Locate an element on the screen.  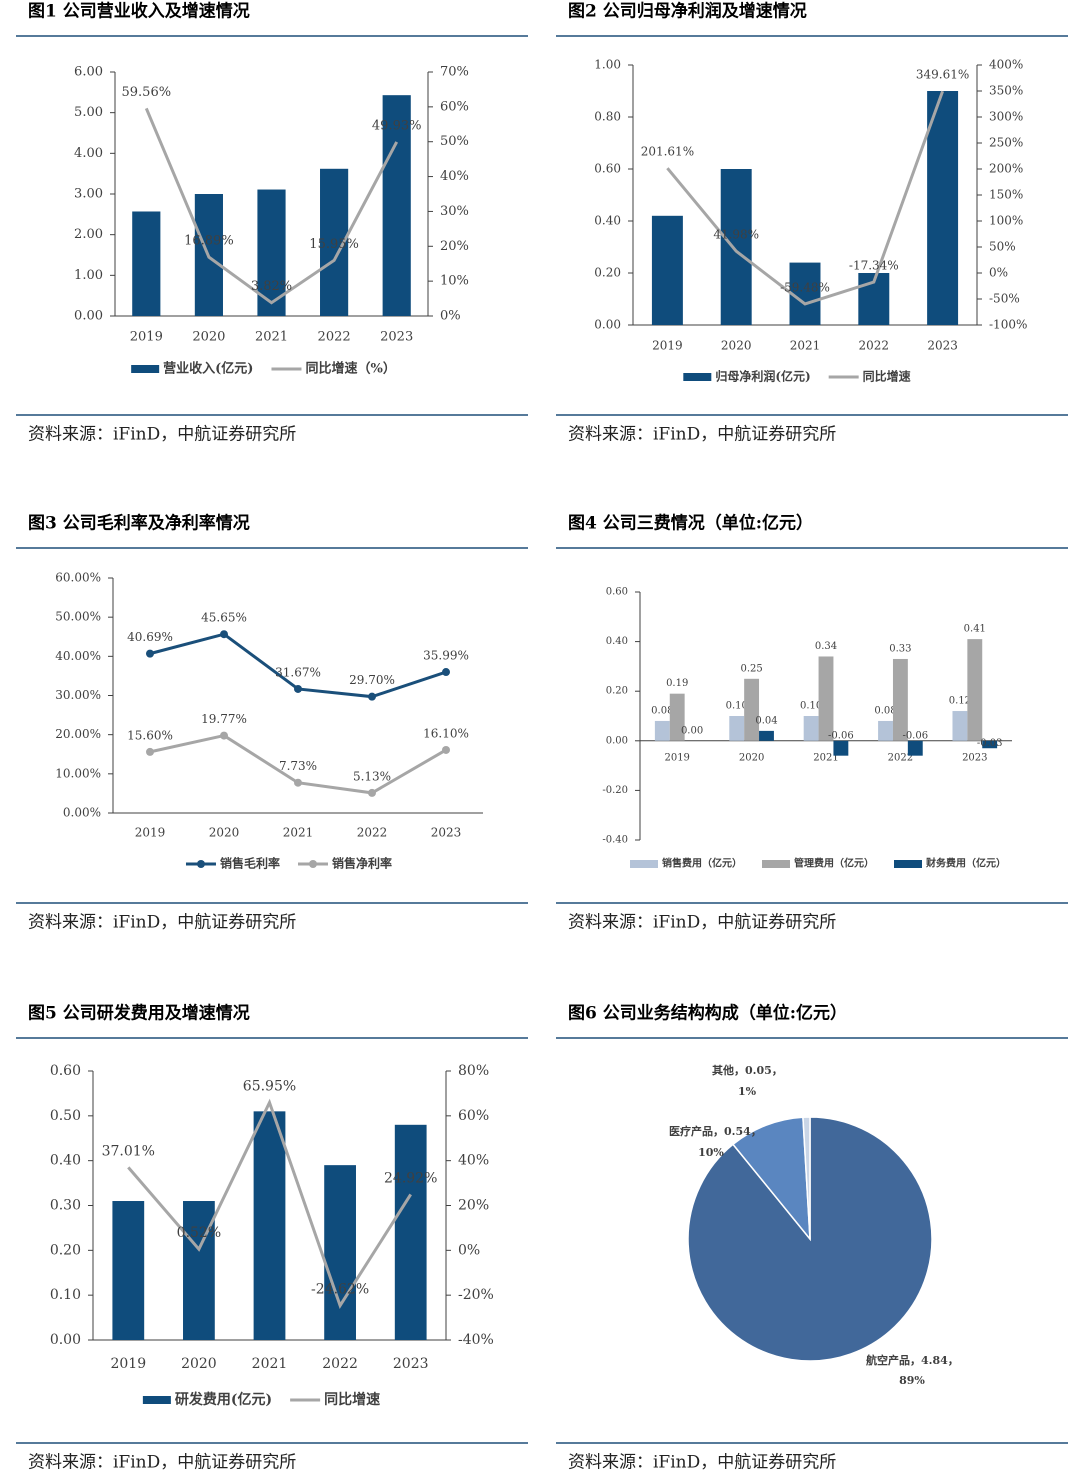
data-label: 5.13% is located at coordinates (372, 776).